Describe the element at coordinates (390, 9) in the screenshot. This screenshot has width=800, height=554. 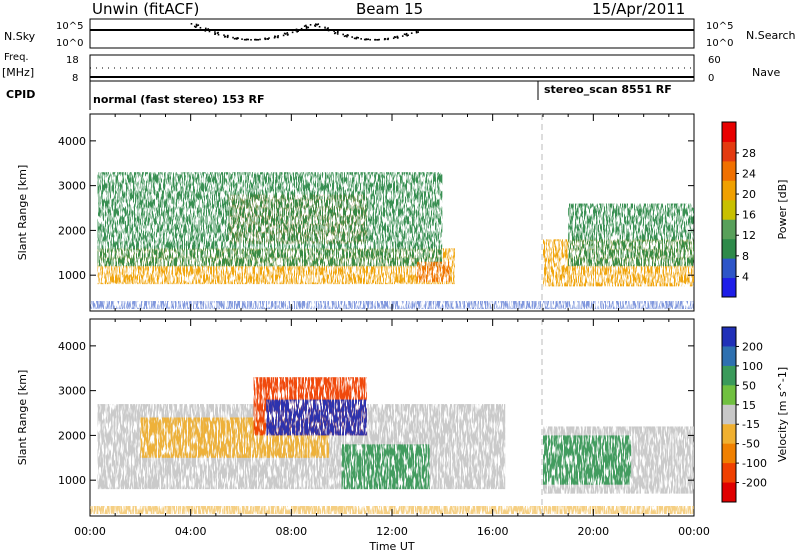
I see `beam-title: Beam 15` at that location.